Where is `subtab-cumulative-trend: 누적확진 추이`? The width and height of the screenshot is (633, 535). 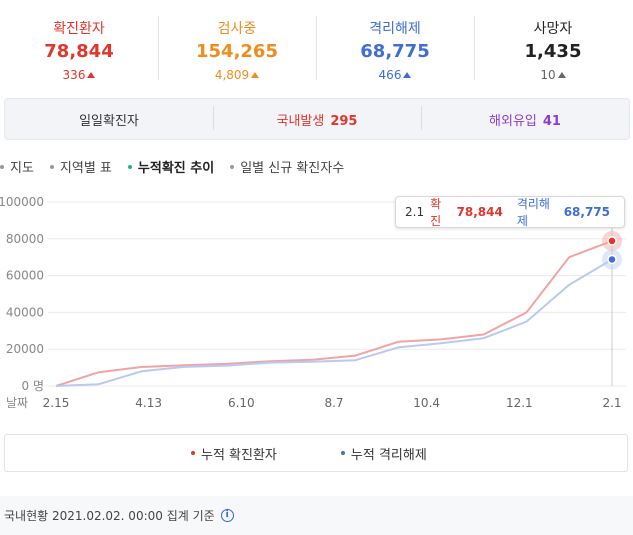 subtab-cumulative-trend: 누적확진 추이 is located at coordinates (170, 166).